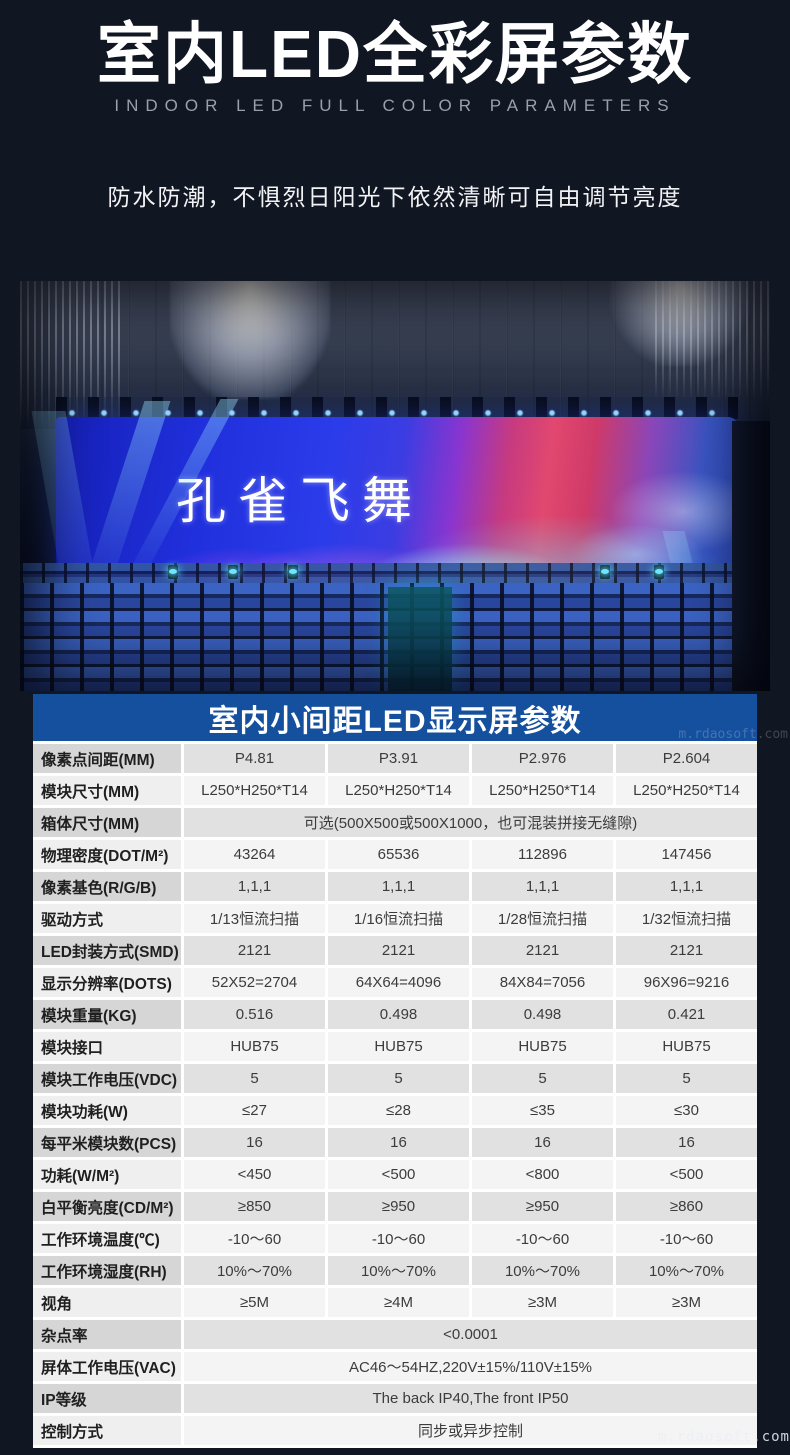 Image resolution: width=790 pixels, height=1455 pixels. I want to click on spec-value: 1/28恒流扫描, so click(542, 918).